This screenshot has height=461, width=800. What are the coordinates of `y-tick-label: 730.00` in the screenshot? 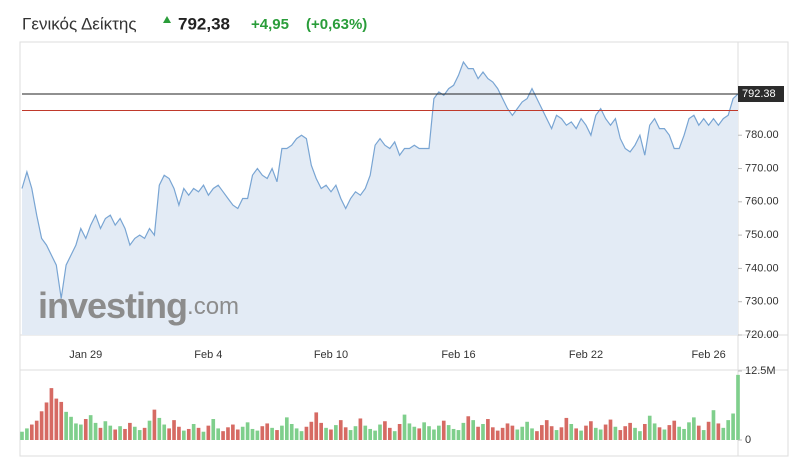 It's located at (762, 302).